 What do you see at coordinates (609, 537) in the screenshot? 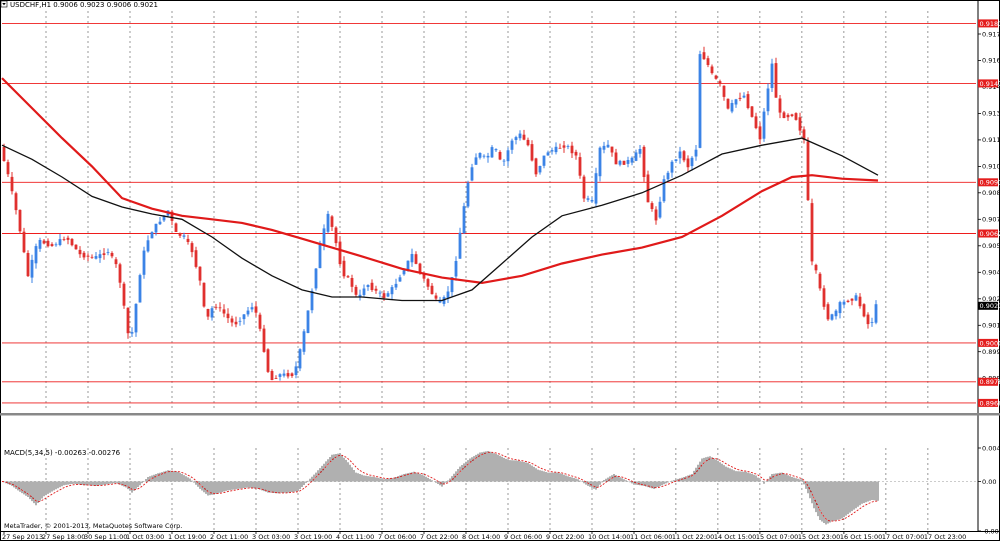
I see `time-tick-label: 10 Oct 14:00` at bounding box center [609, 537].